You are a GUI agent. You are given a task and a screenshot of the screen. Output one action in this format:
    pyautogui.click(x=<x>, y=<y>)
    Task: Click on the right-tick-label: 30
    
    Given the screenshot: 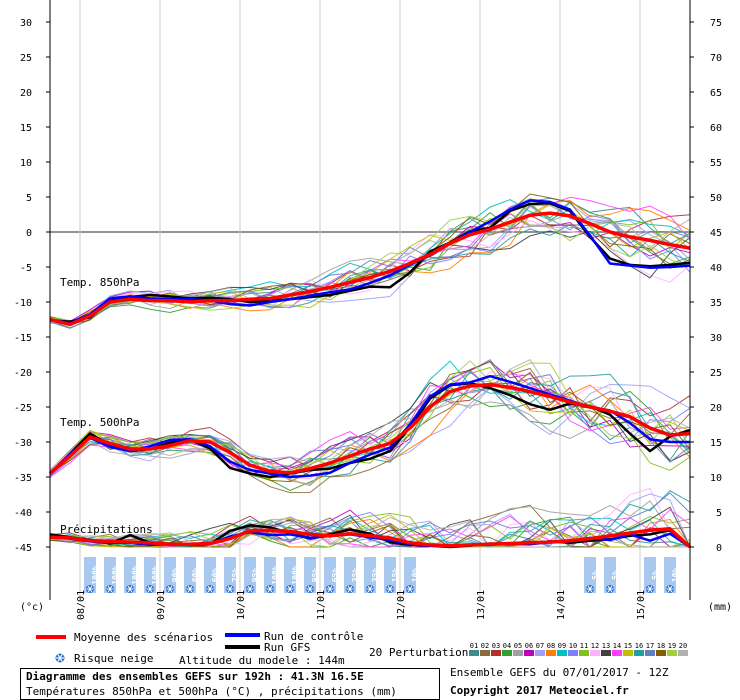 What is the action you would take?
    pyautogui.click(x=716, y=338)
    